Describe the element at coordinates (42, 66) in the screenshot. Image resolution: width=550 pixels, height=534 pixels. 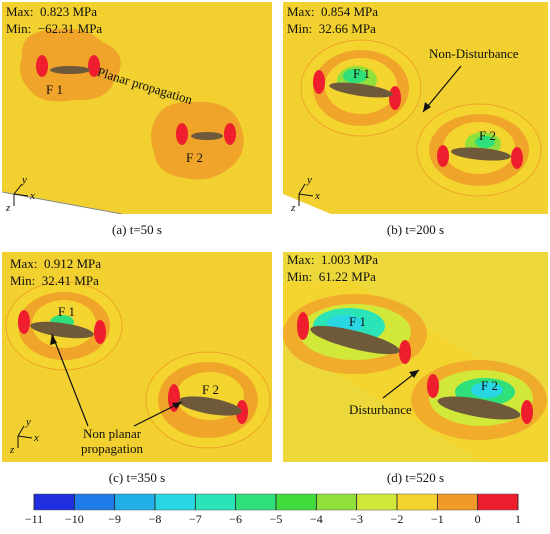
I see `tip-f1-left` at that location.